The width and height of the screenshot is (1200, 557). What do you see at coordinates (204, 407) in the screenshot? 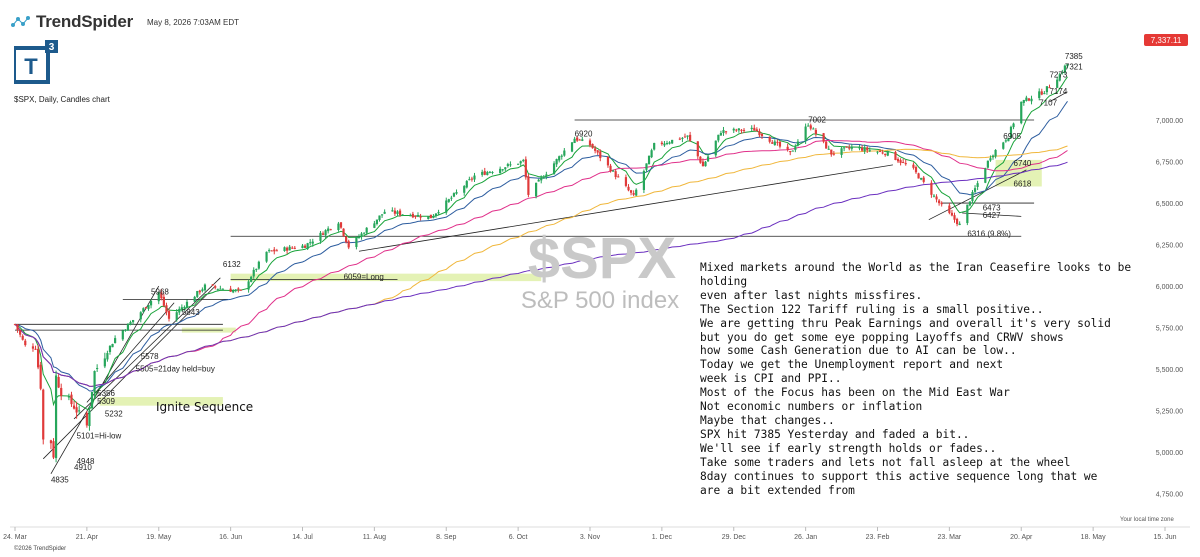
I see `ignite-sequence-label: Ignite Sequence` at bounding box center [204, 407].